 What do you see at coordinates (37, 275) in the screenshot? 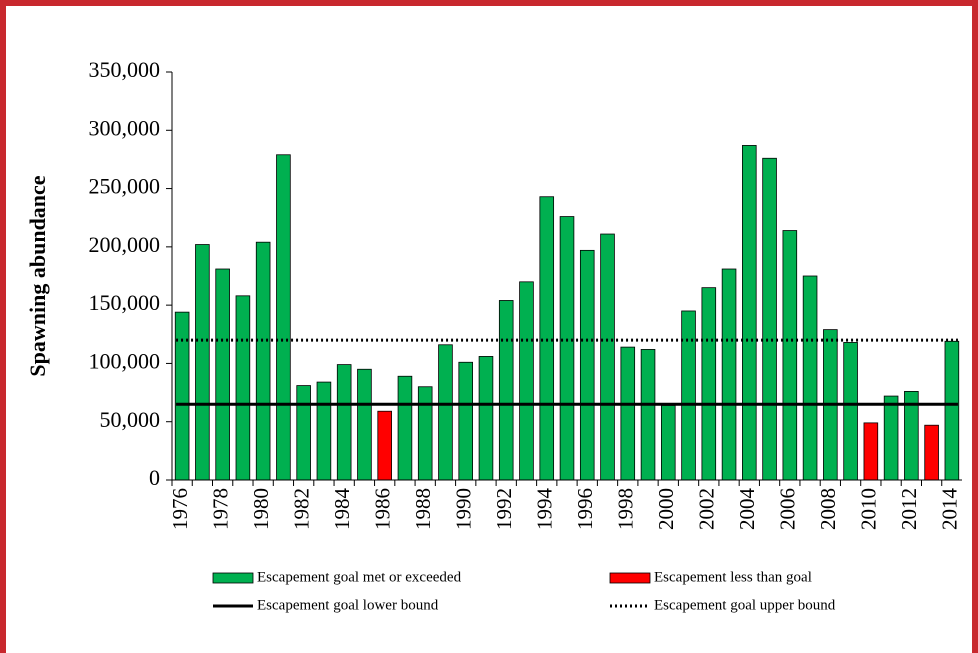
I see `y-axis-title: Spawning abundance` at bounding box center [37, 275].